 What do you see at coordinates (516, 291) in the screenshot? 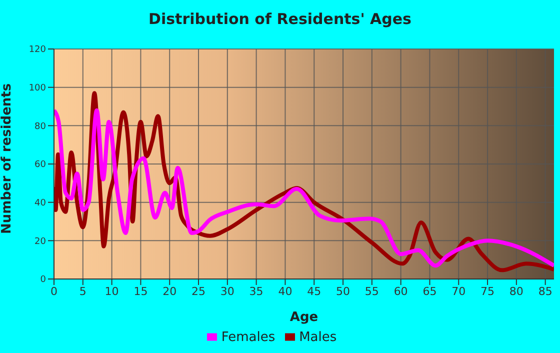
I see `x-tick-label: 80` at bounding box center [516, 291].